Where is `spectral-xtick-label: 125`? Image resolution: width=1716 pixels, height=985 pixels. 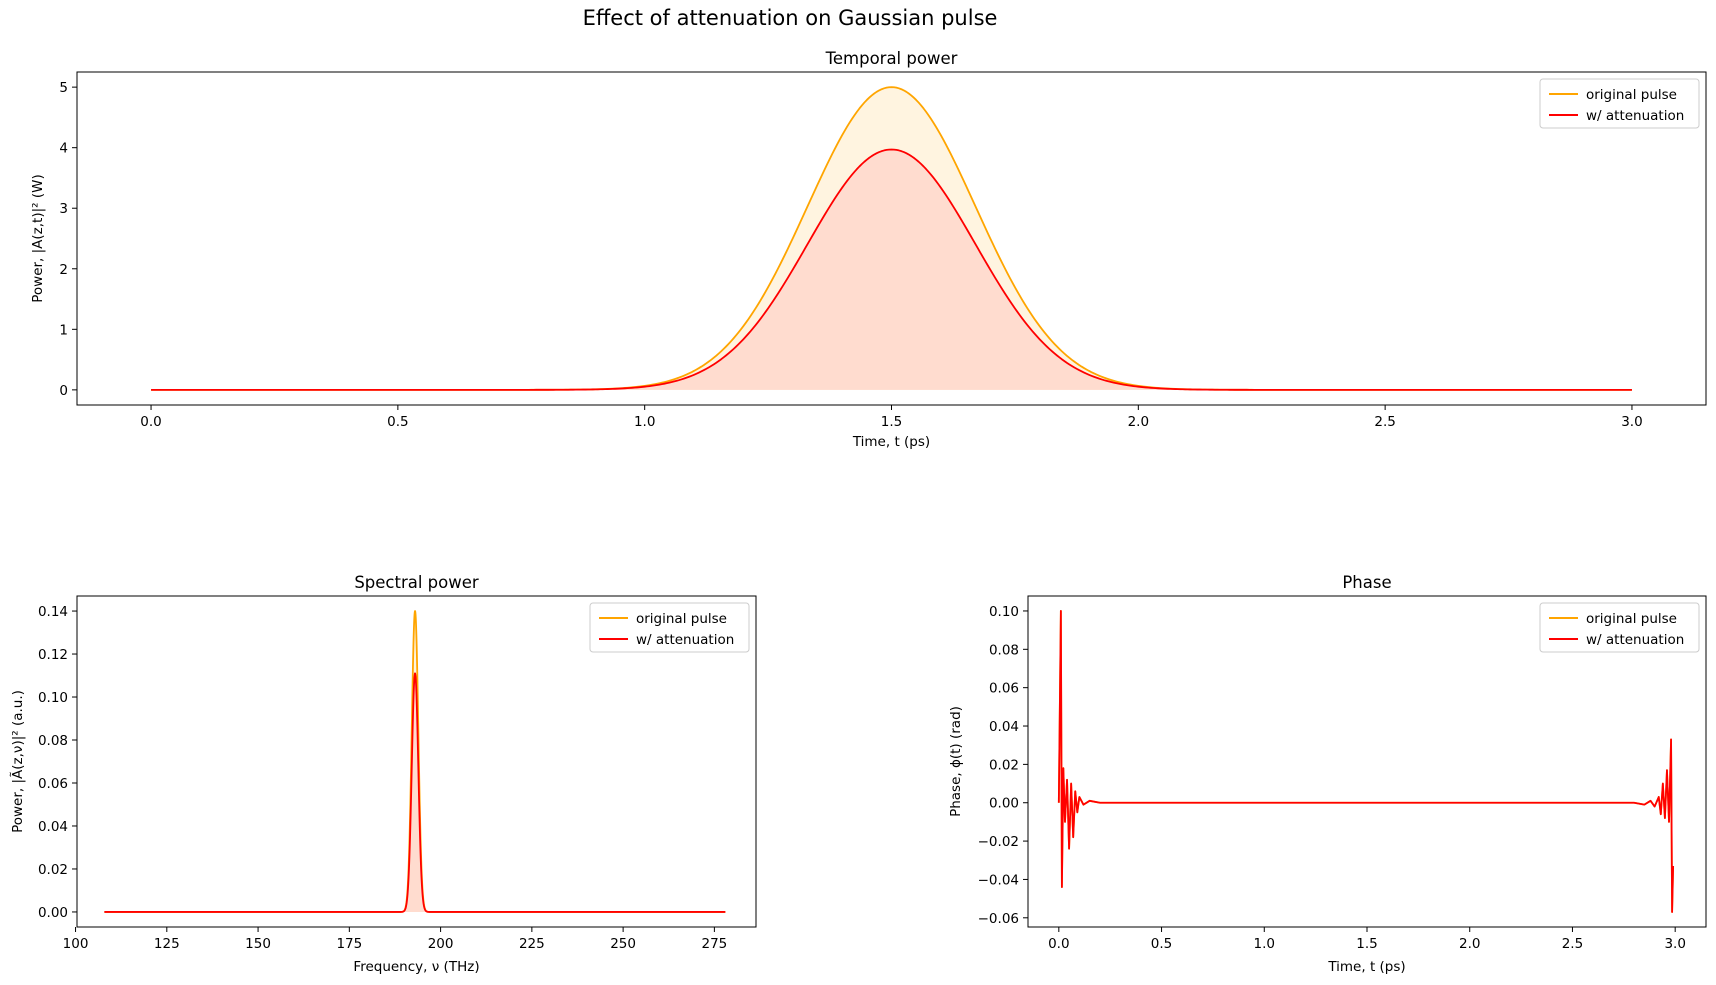
spectral-xtick-label: 125 is located at coordinates (167, 944).